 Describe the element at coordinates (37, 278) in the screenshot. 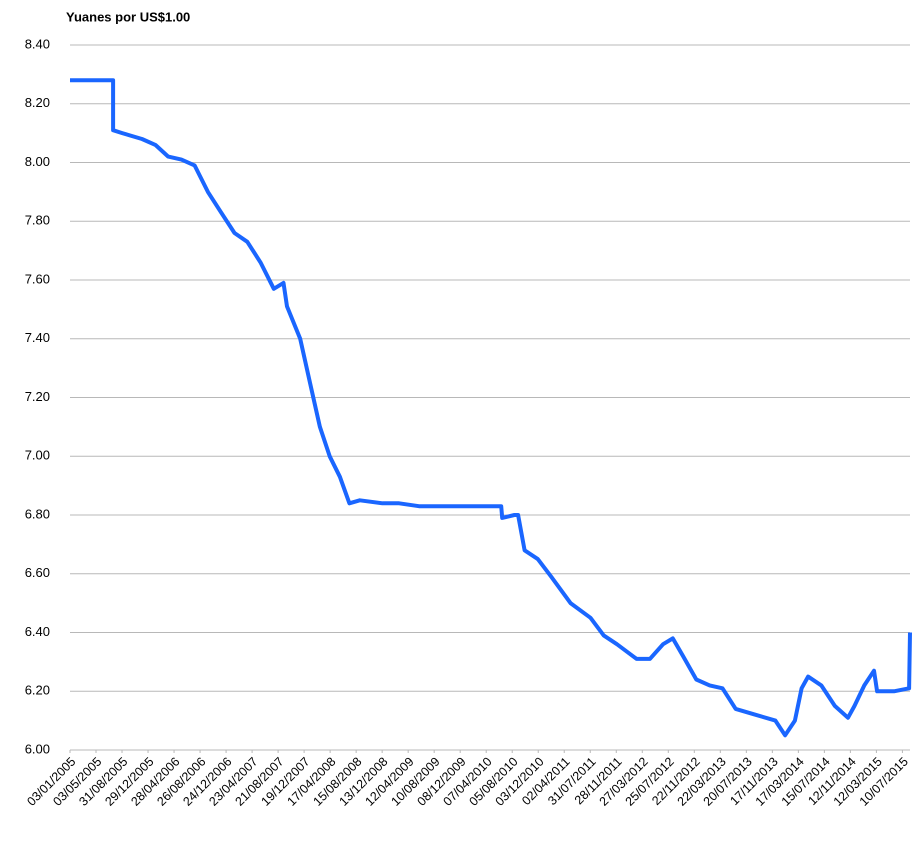

I see `y-tick-label: 7.60` at that location.